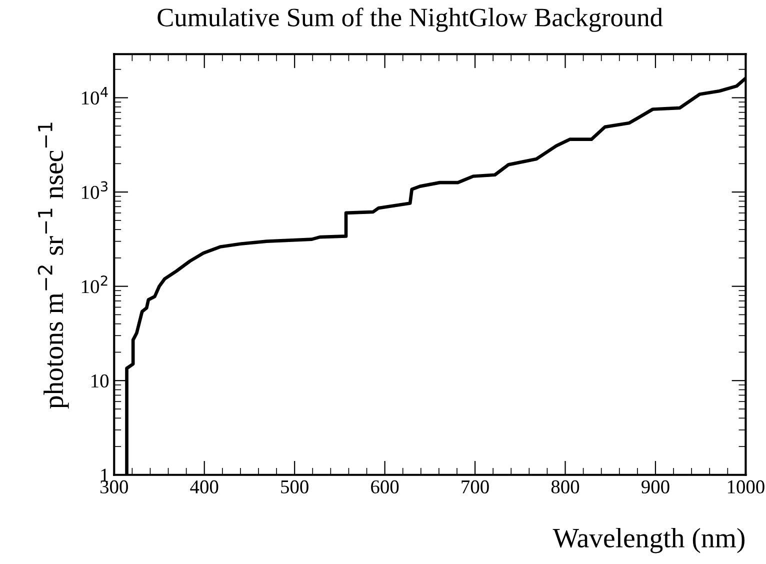 This screenshot has height=564, width=766. I want to click on x-tick-label: 300, so click(114, 487).